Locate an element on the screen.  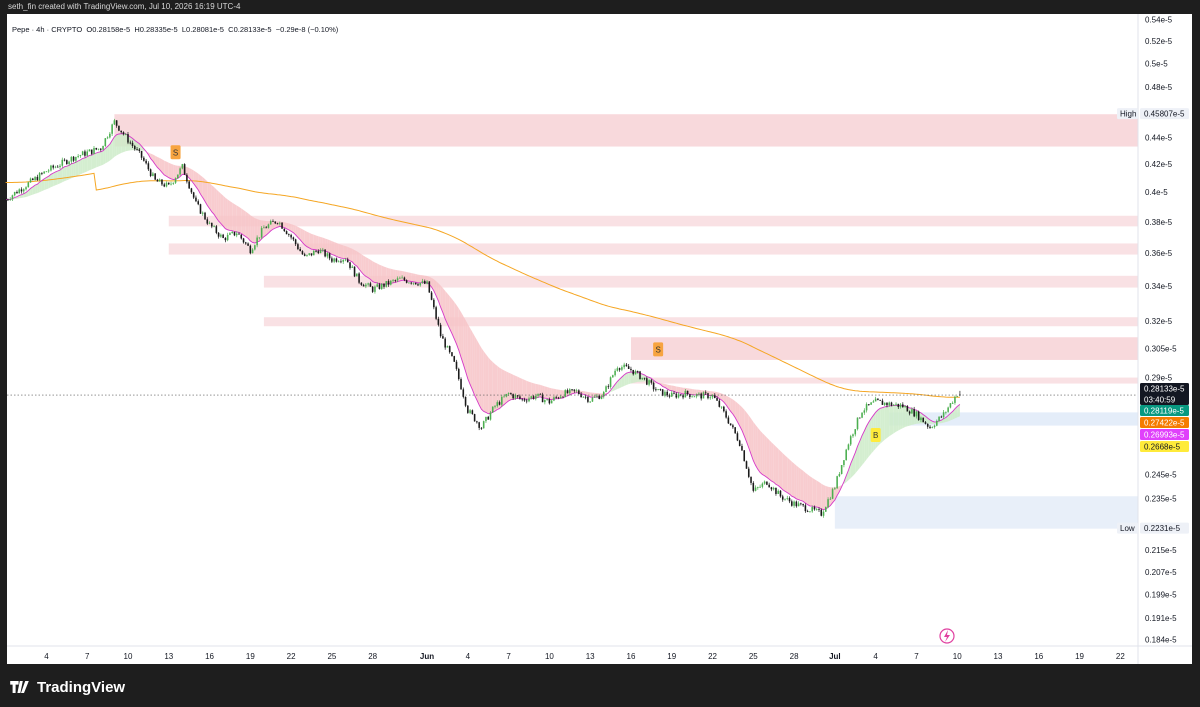
close-value: 0.28133e-5 is located at coordinates (252, 29).